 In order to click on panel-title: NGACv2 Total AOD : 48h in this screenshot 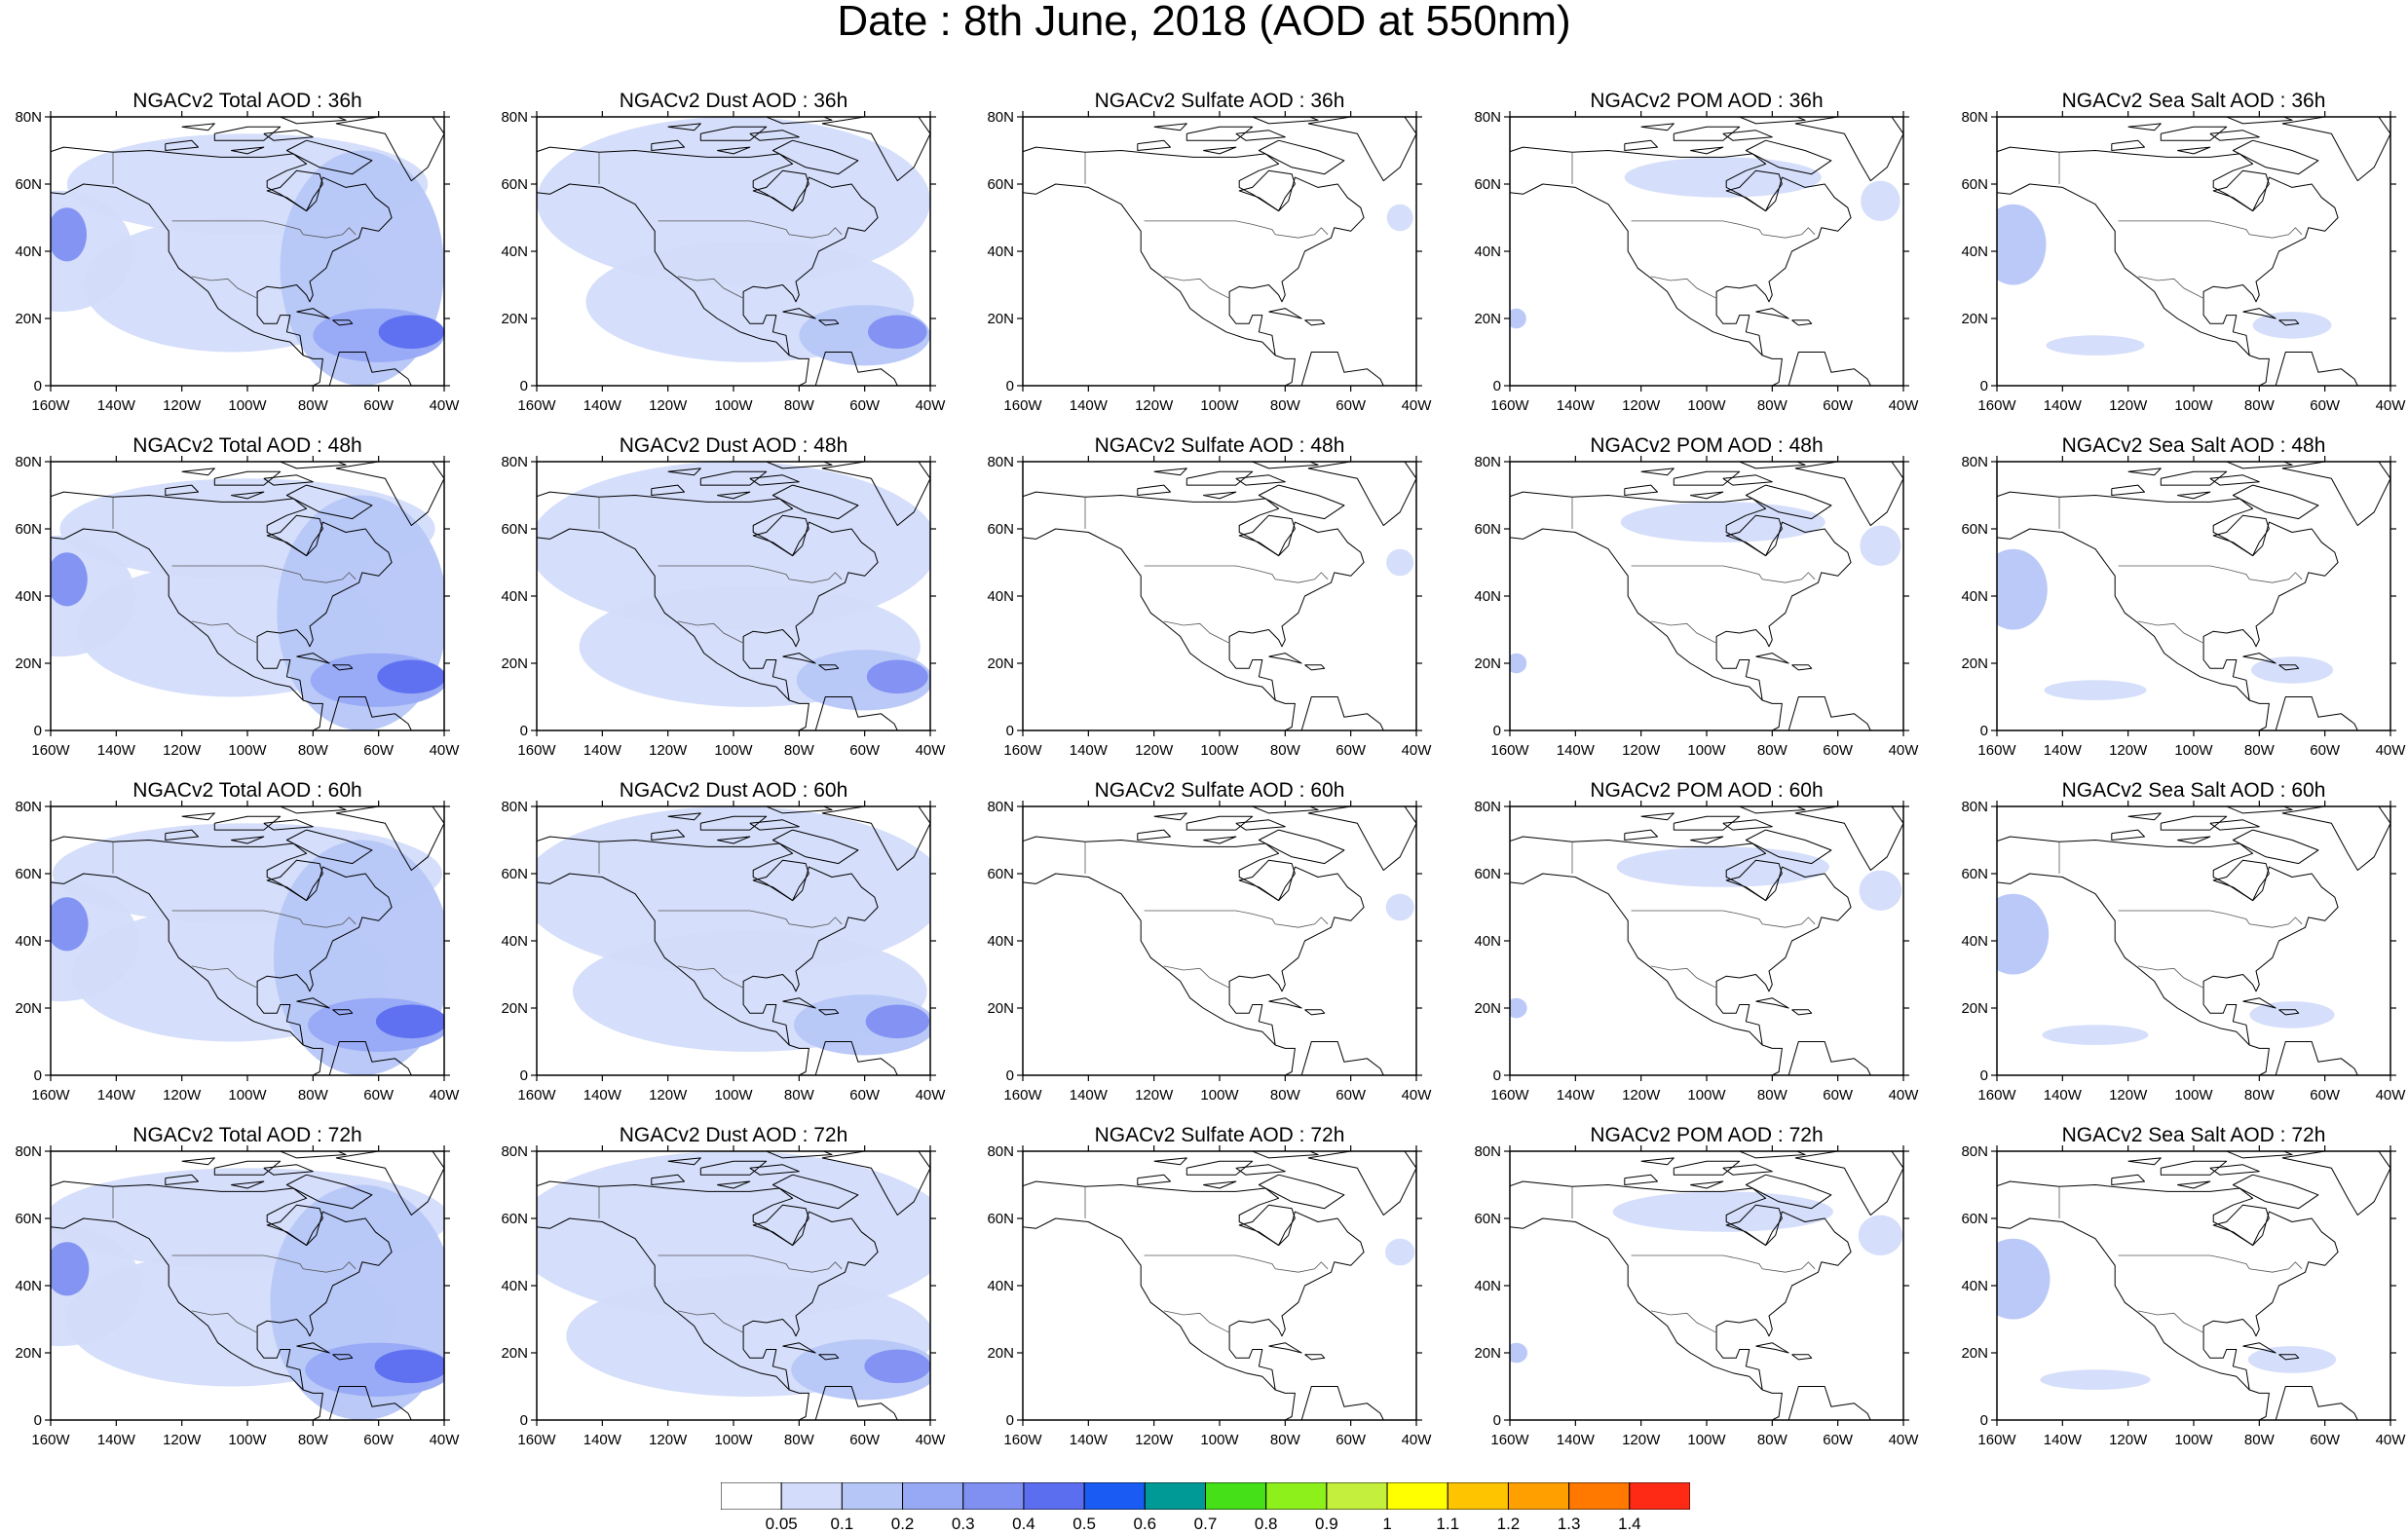, I will do `click(247, 445)`.